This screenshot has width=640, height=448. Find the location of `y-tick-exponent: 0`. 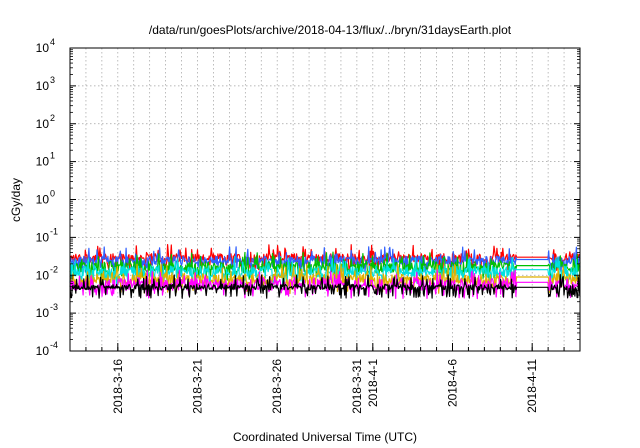

y-tick-exponent: 0 is located at coordinates (52, 194).